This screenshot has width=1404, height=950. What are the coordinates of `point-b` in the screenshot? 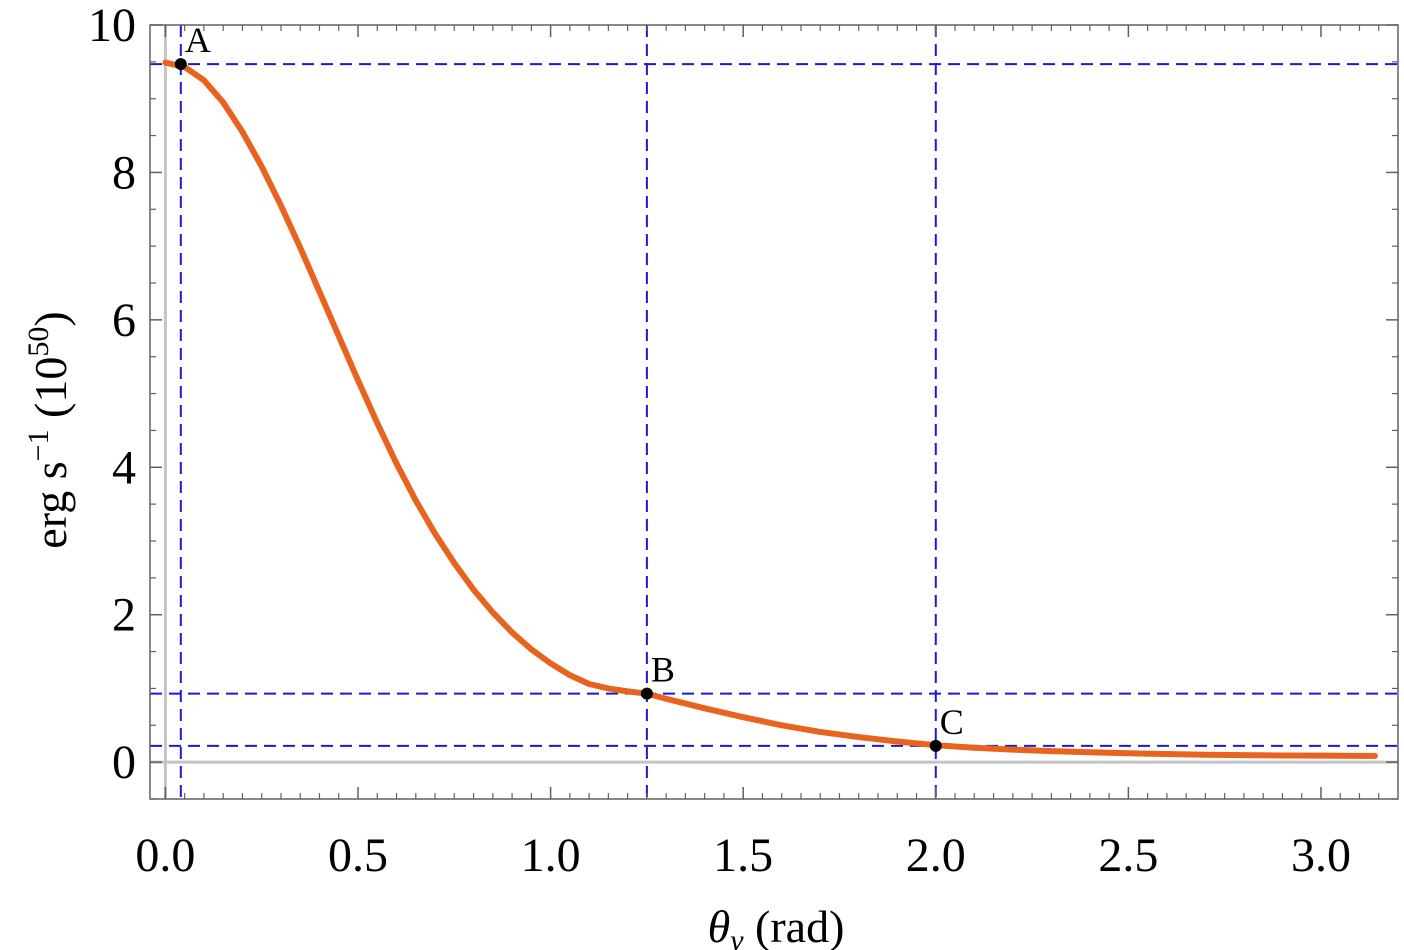 It's located at (646, 693).